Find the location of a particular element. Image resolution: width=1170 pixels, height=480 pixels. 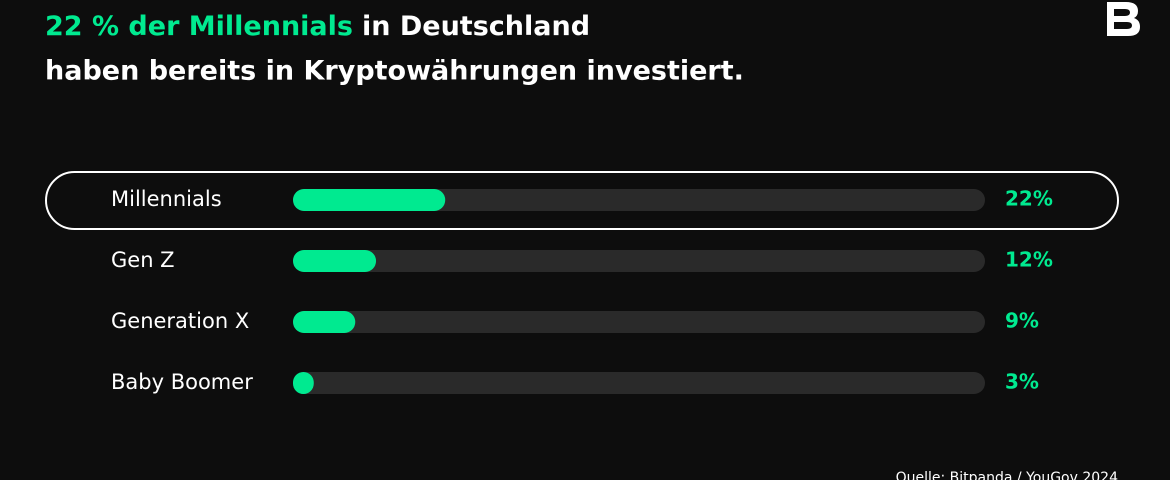

value-label: 22% is located at coordinates (1029, 199).